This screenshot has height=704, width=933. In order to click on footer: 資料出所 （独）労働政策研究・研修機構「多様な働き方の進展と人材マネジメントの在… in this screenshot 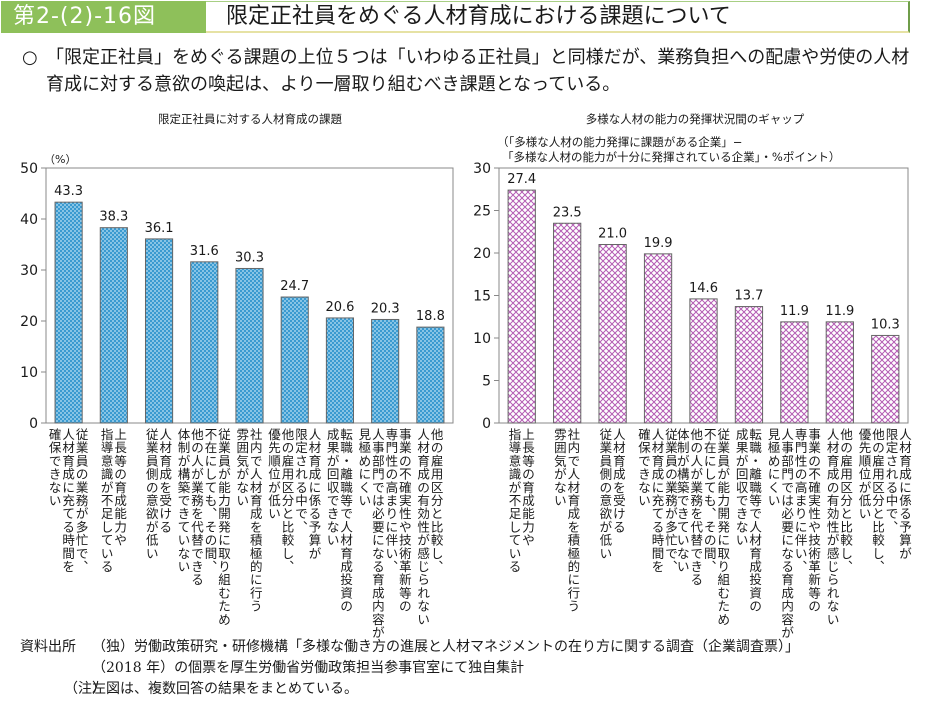, I will do `click(475, 668)`.